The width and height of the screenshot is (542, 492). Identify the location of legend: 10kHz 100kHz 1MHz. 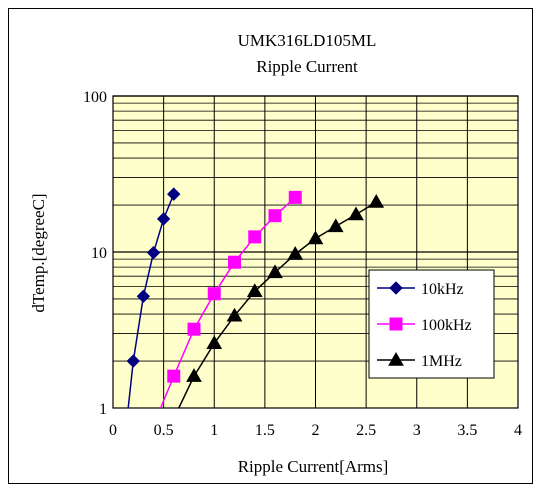
(431, 324).